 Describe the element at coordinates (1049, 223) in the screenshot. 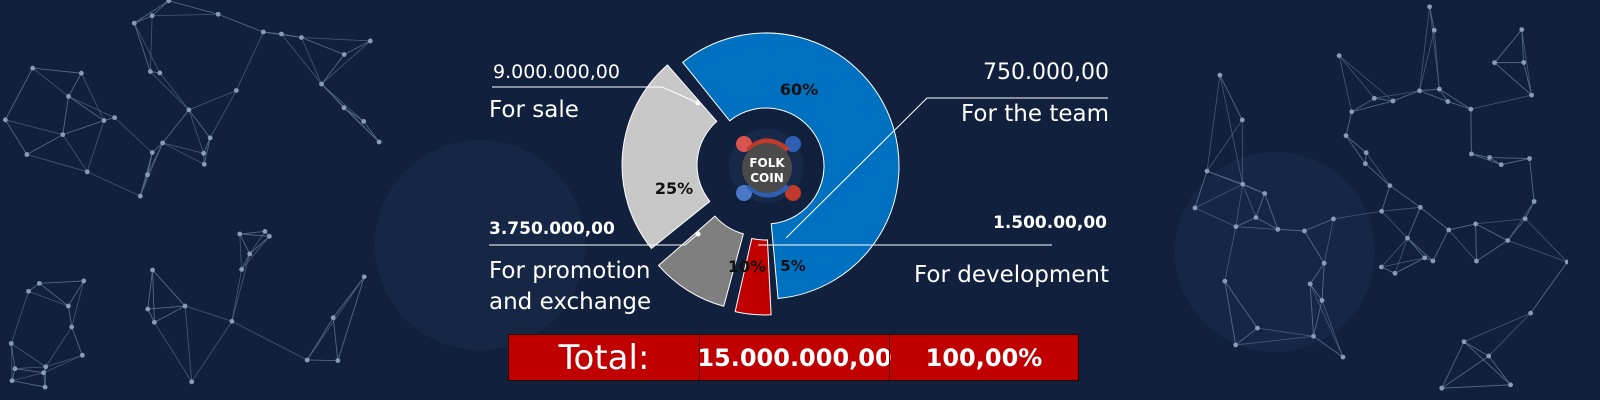

I see `amount-for-development: 1.500.00,00` at that location.